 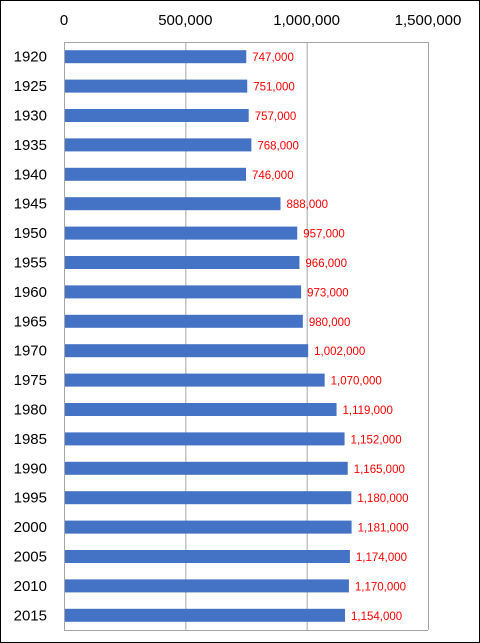 I want to click on bar-2005, so click(x=207, y=556).